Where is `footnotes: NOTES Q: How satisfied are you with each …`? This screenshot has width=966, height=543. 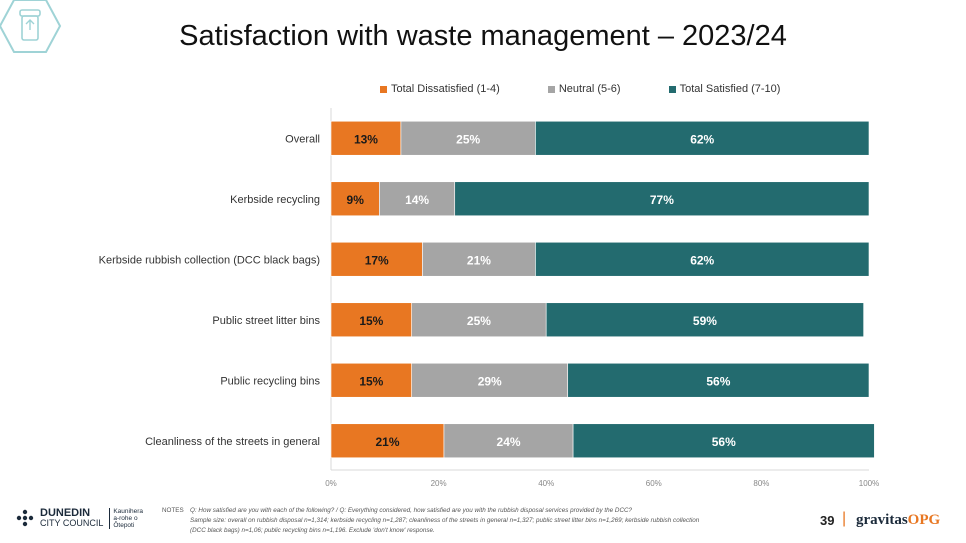 footnotes: NOTES Q: How satisfied are you with each … is located at coordinates (482, 521).